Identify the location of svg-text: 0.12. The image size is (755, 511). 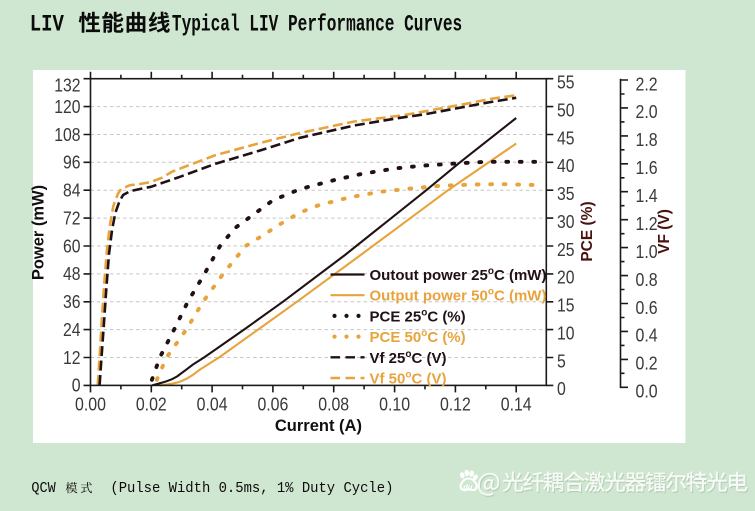
(455, 405).